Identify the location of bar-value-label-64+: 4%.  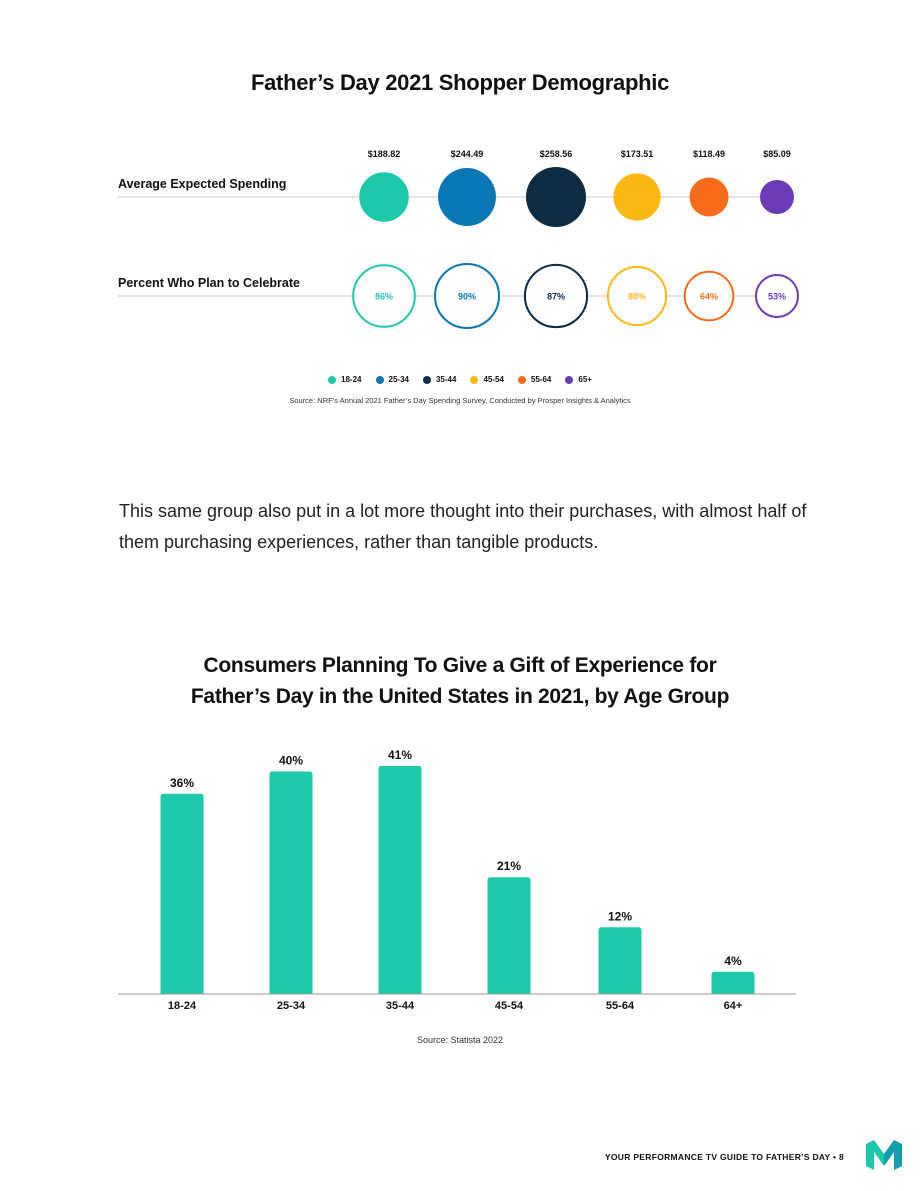
(733, 961).